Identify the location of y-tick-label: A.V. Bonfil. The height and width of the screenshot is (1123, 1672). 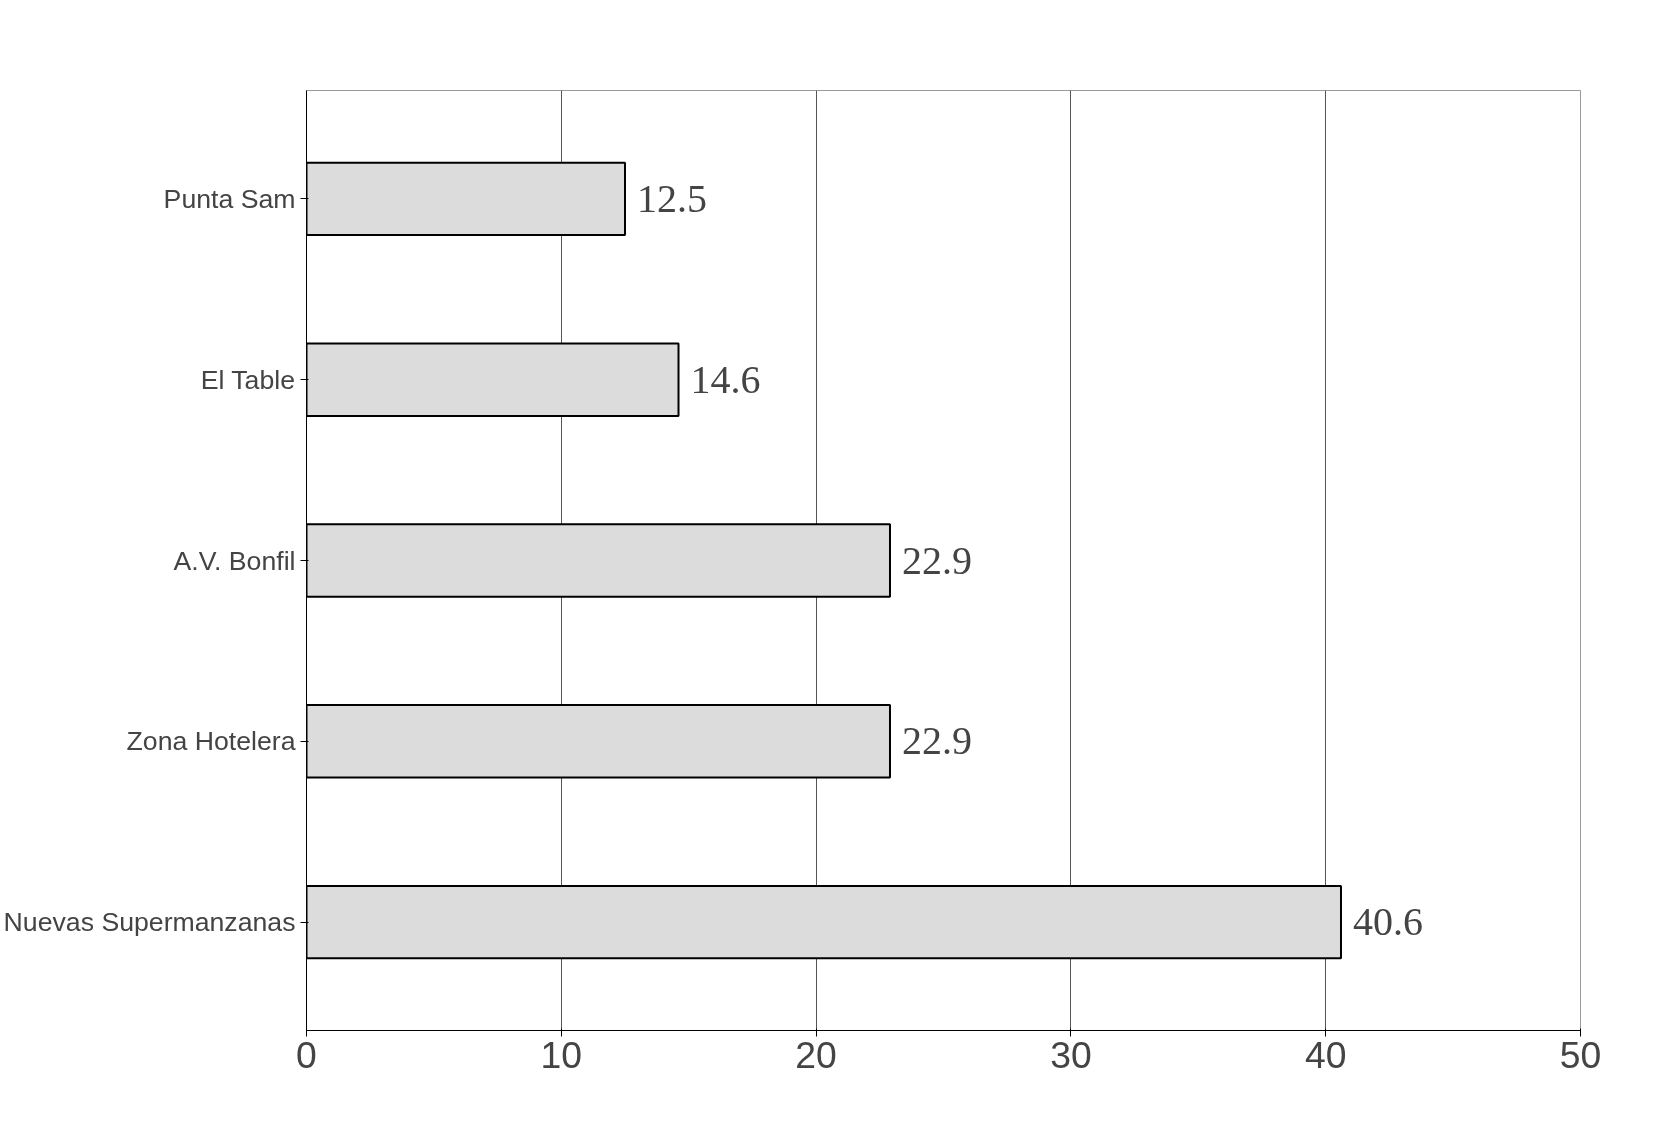
(234, 560).